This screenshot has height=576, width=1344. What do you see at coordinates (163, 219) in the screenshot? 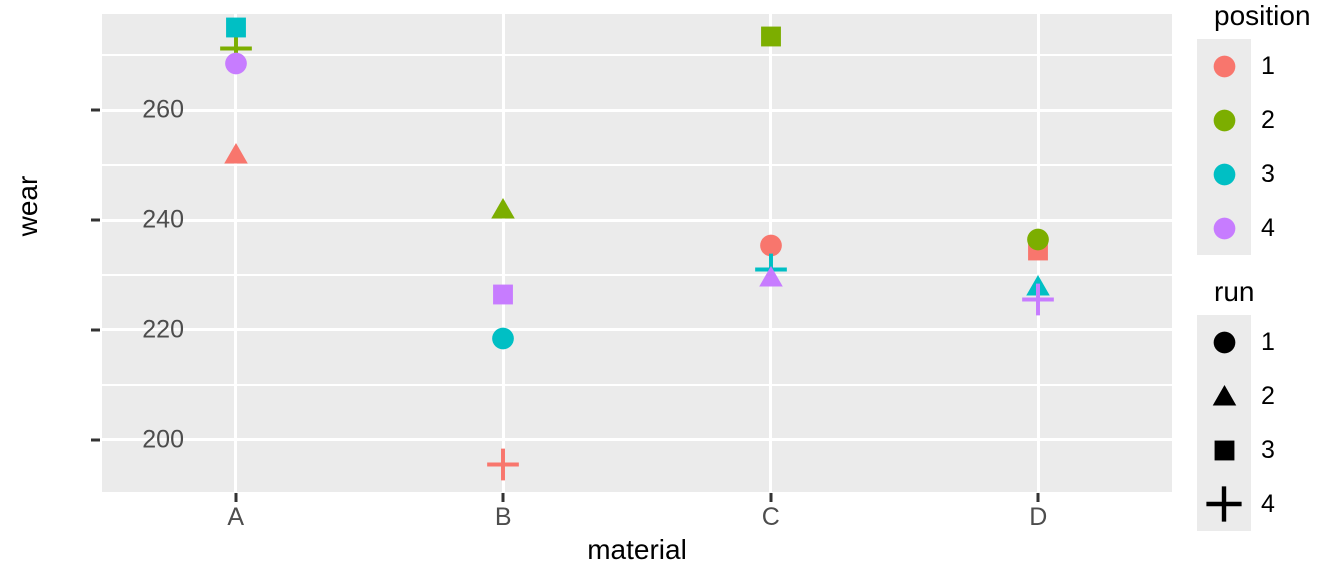
I see `y-axis-tick-label: 240` at bounding box center [163, 219].